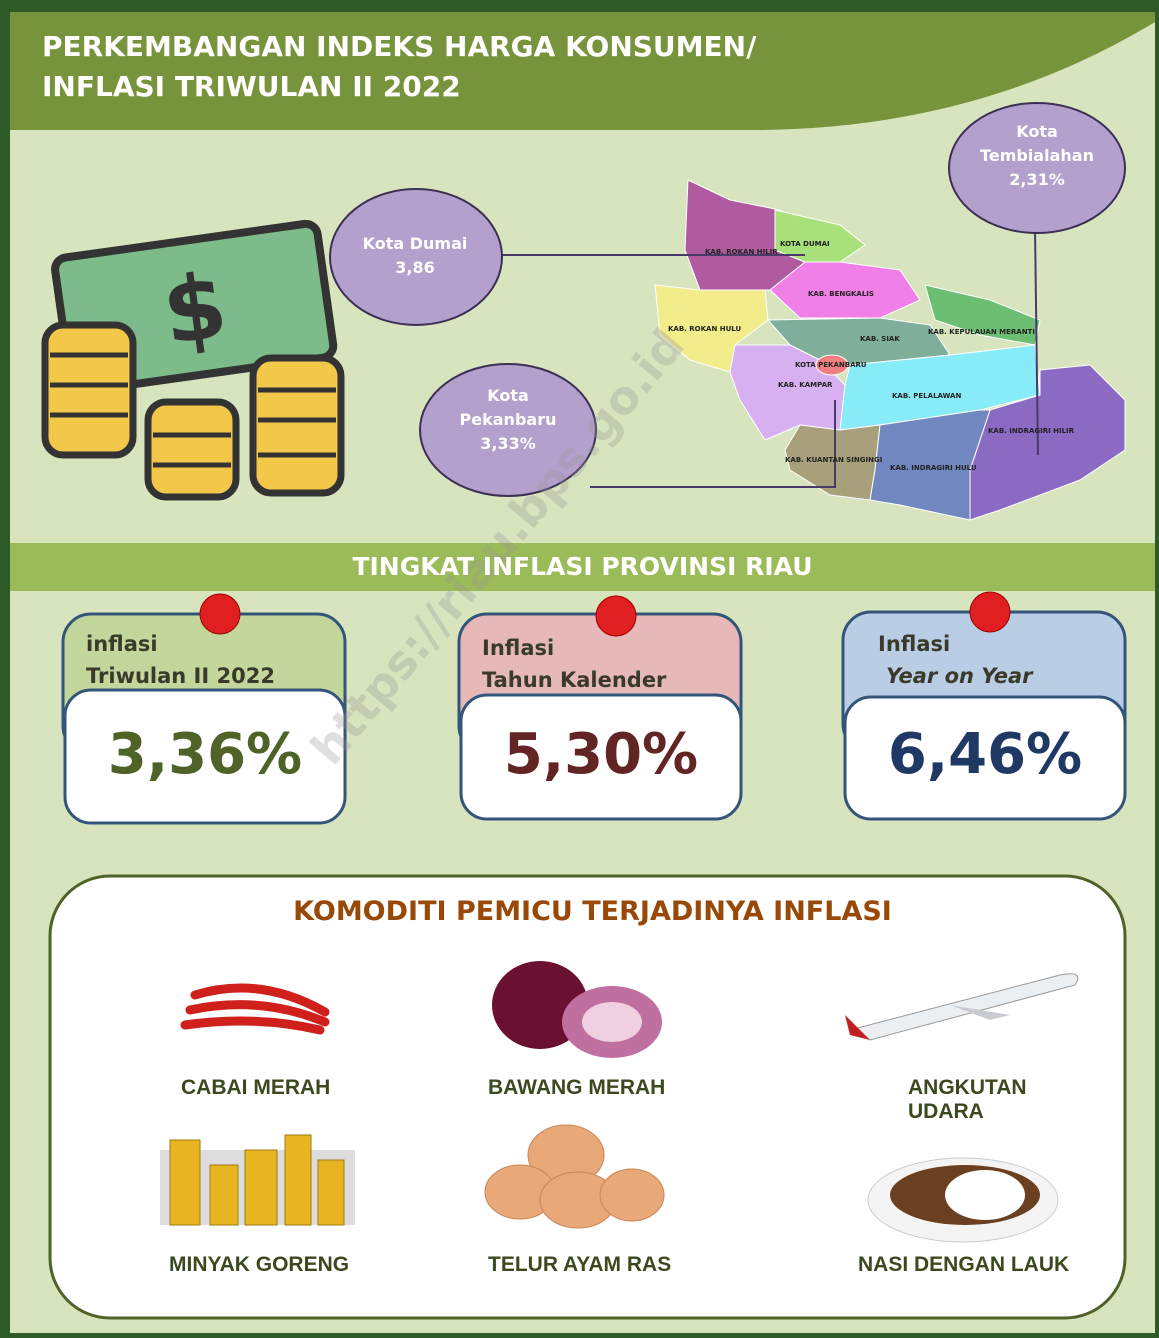 The width and height of the screenshot is (1159, 1338). I want to click on city-name: Kota Dumai, so click(415, 243).